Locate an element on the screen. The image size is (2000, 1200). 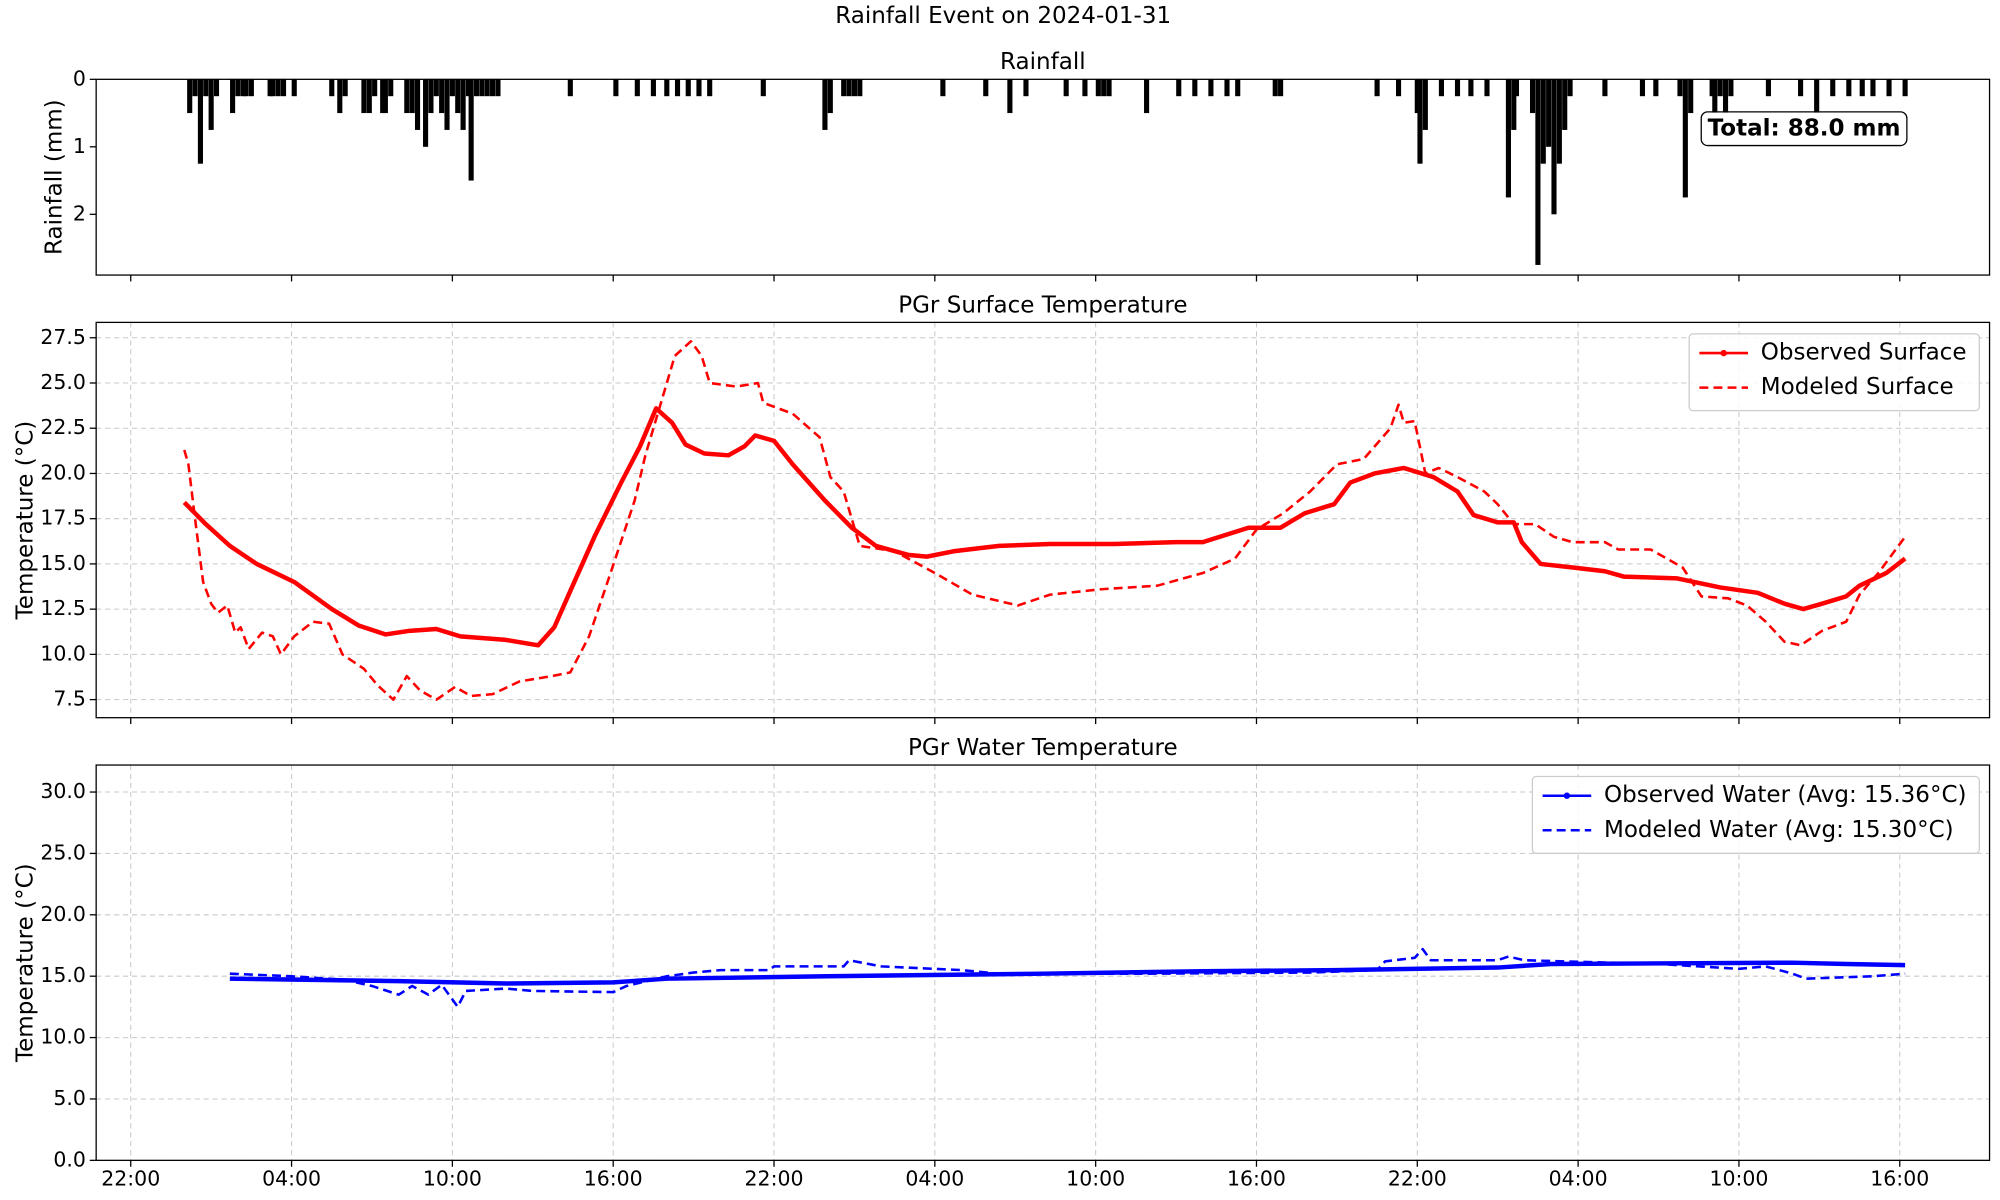
data-line is located at coordinates (1067, 978).